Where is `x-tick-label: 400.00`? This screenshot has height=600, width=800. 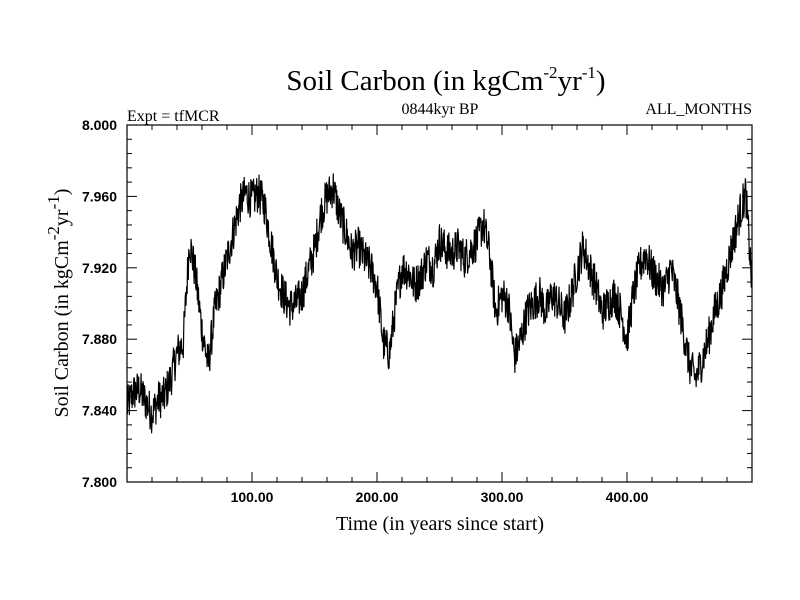
x-tick-label: 400.00 is located at coordinates (627, 497).